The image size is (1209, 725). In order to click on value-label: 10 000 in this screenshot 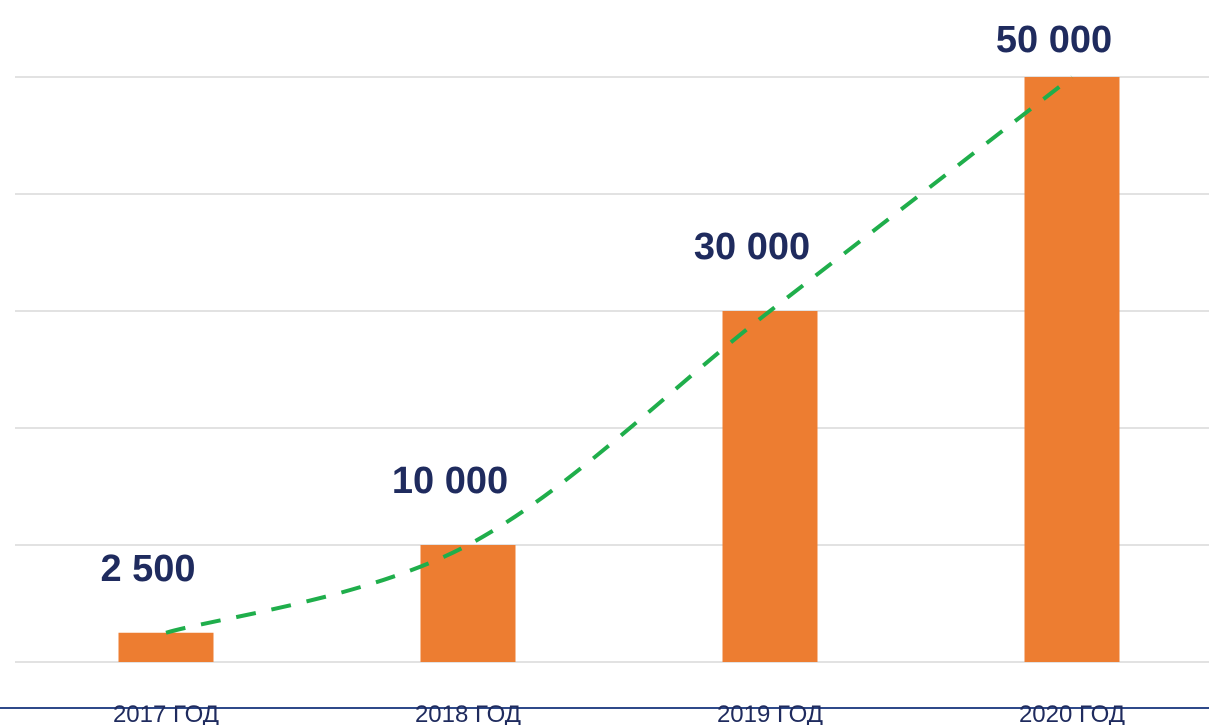, I will do `click(450, 481)`.